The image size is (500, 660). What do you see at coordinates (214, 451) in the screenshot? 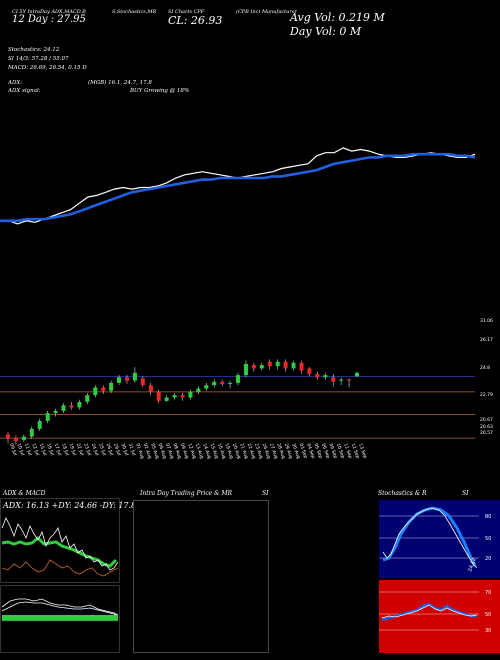
I see `x-tick-label: 15 Aug` at bounding box center [214, 451].